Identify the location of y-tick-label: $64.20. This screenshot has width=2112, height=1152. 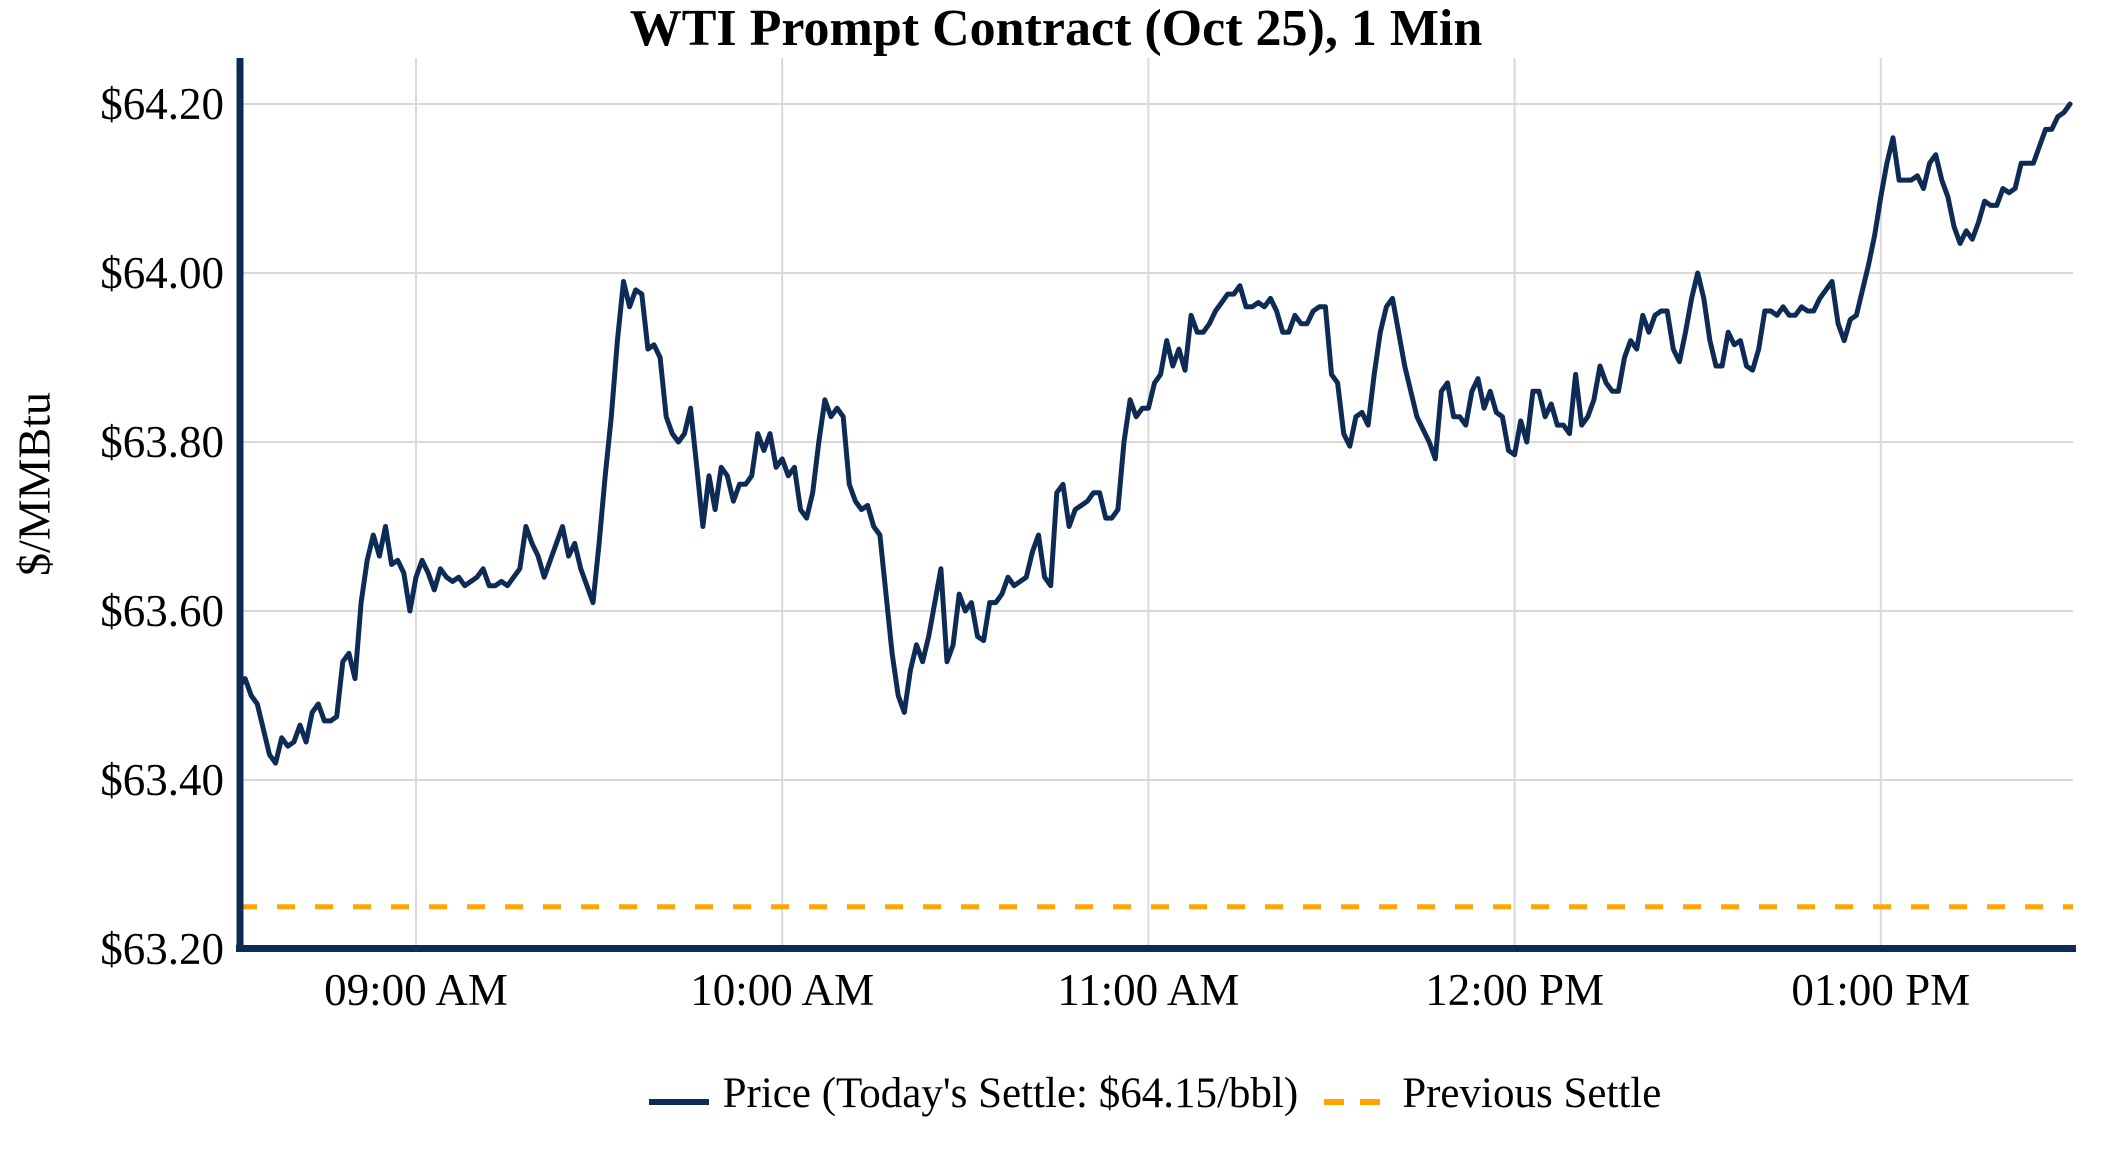
(162, 104).